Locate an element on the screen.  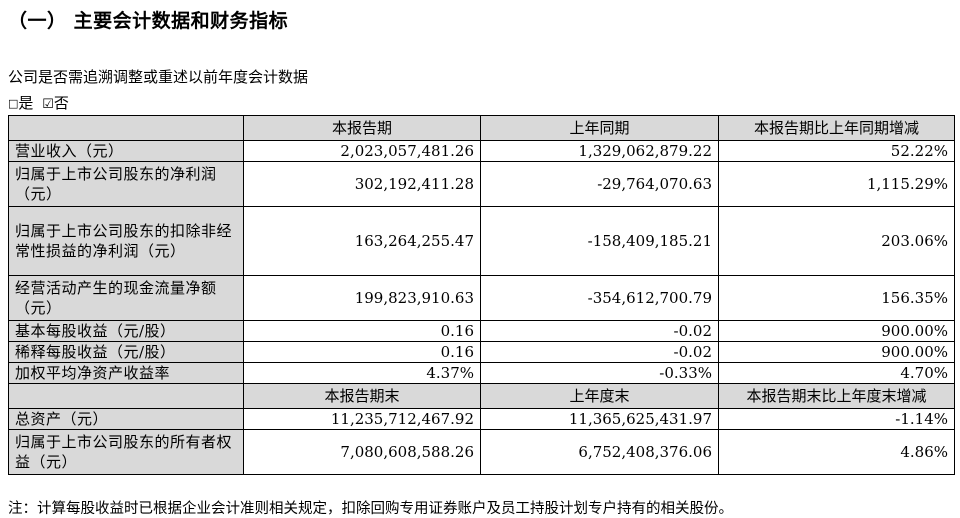
cell-change: 1,115.29% is located at coordinates (836, 184).